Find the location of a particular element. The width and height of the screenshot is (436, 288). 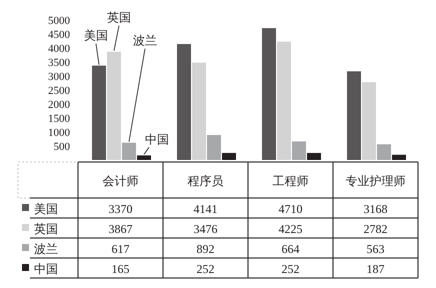

legend-label: 英国 is located at coordinates (46, 229).